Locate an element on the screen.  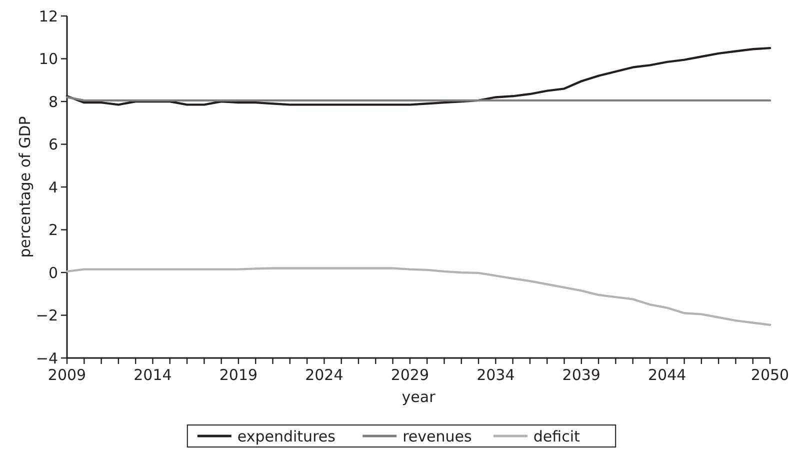
y-tick-label: 8 is located at coordinates (53, 101).